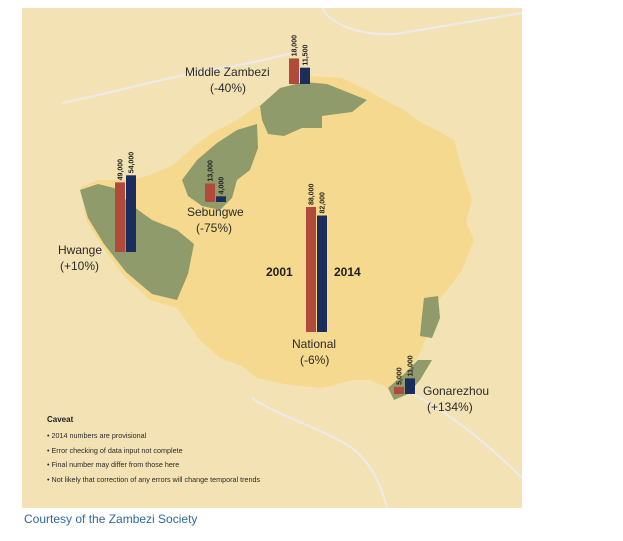  What do you see at coordinates (211, 171) in the screenshot?
I see `bar-value-label-sebungwe-2001: 13,000` at bounding box center [211, 171].